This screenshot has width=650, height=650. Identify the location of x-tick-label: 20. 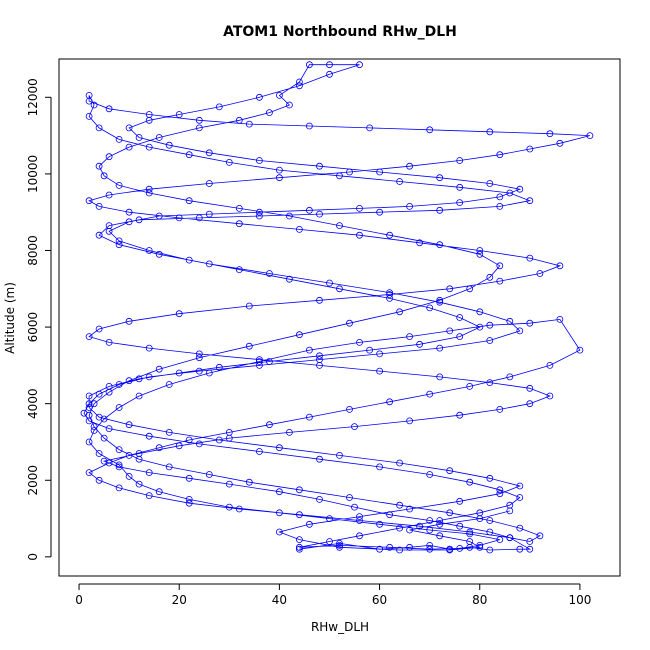
(179, 600).